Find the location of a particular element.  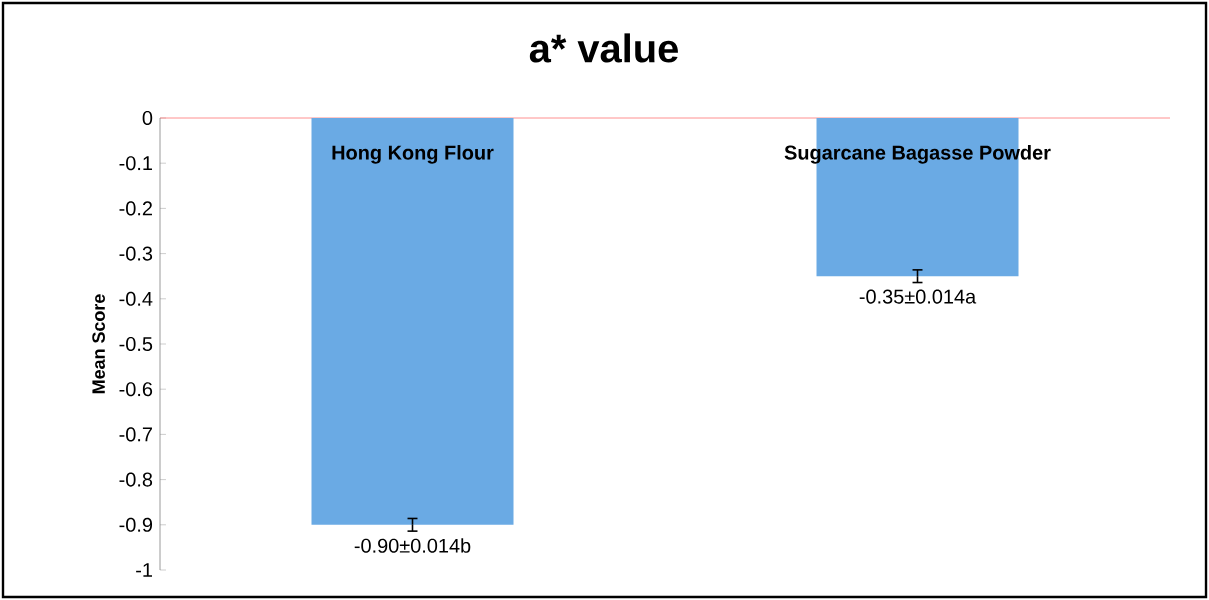

y-tick-label: -0.1 is located at coordinates (136, 163).